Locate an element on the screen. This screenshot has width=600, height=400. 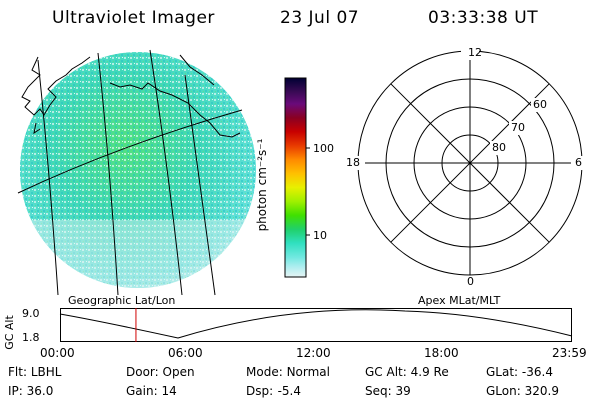
alt-ytick-label: 1.8 is located at coordinates (31, 337).